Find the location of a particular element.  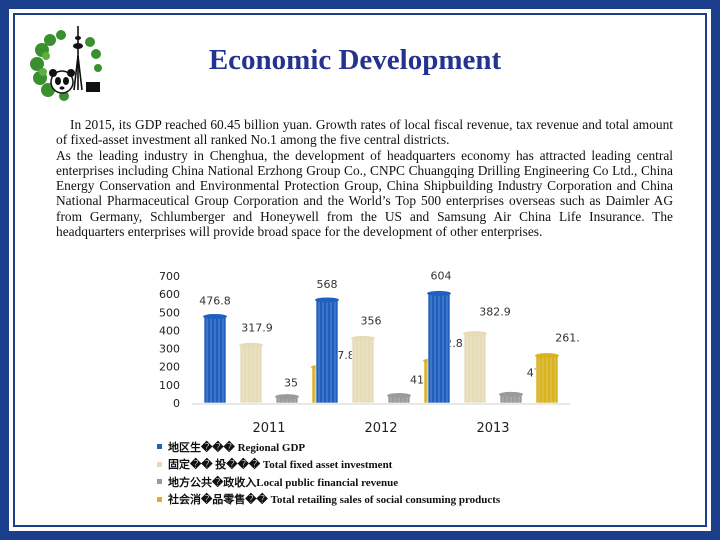

legend-item: 地方公共�政收入Local public financial revenue is located at coordinates (367, 482).